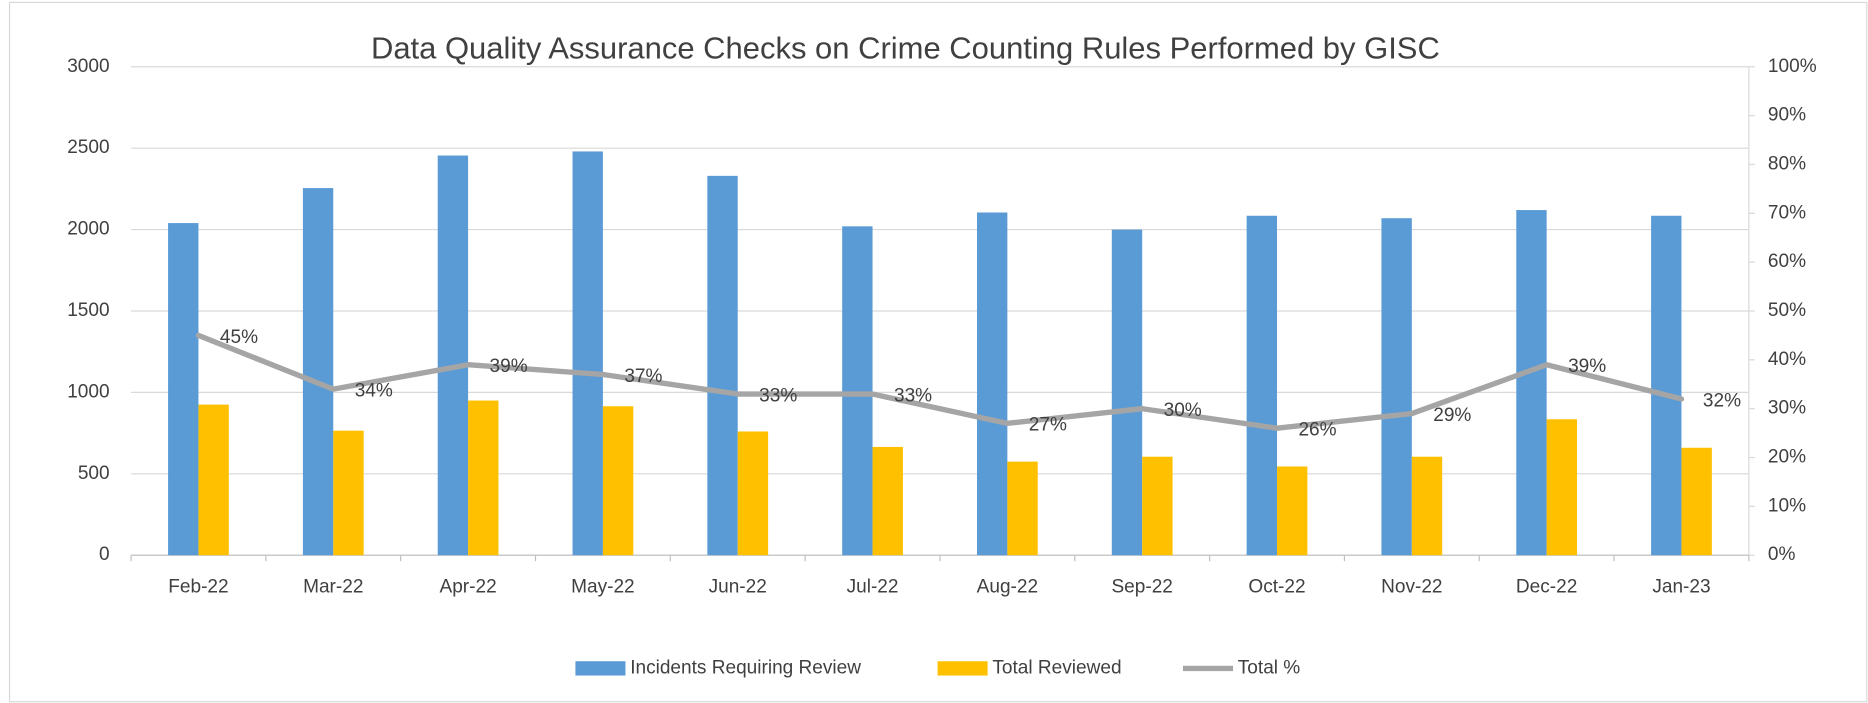  What do you see at coordinates (1048, 425) in the screenshot?
I see `data-label: 27%` at bounding box center [1048, 425].